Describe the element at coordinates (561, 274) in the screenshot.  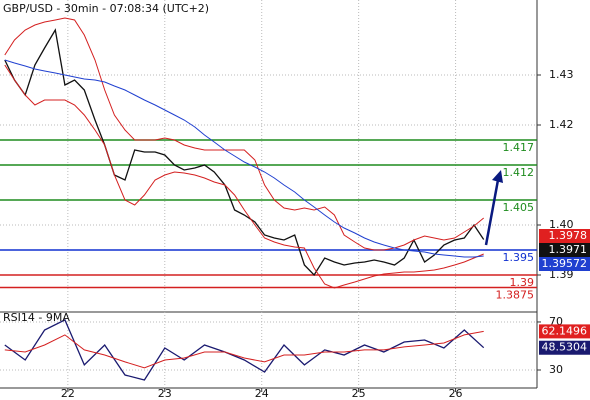
I see `y-tick-label: 1.39` at that location.